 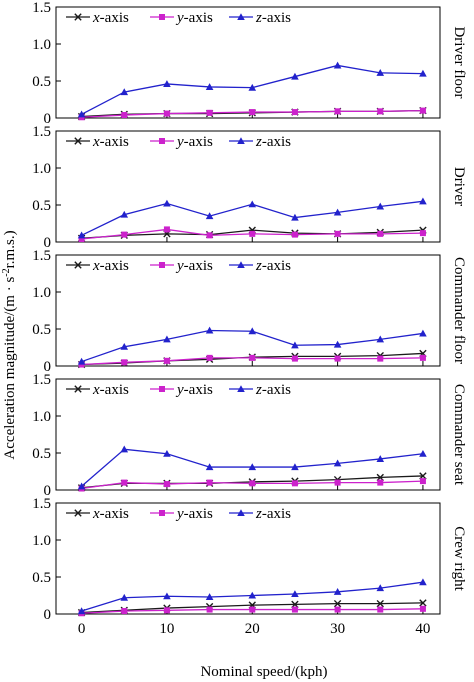 What do you see at coordinates (337, 629) in the screenshot?
I see `x-tick-label: 30` at bounding box center [337, 629].